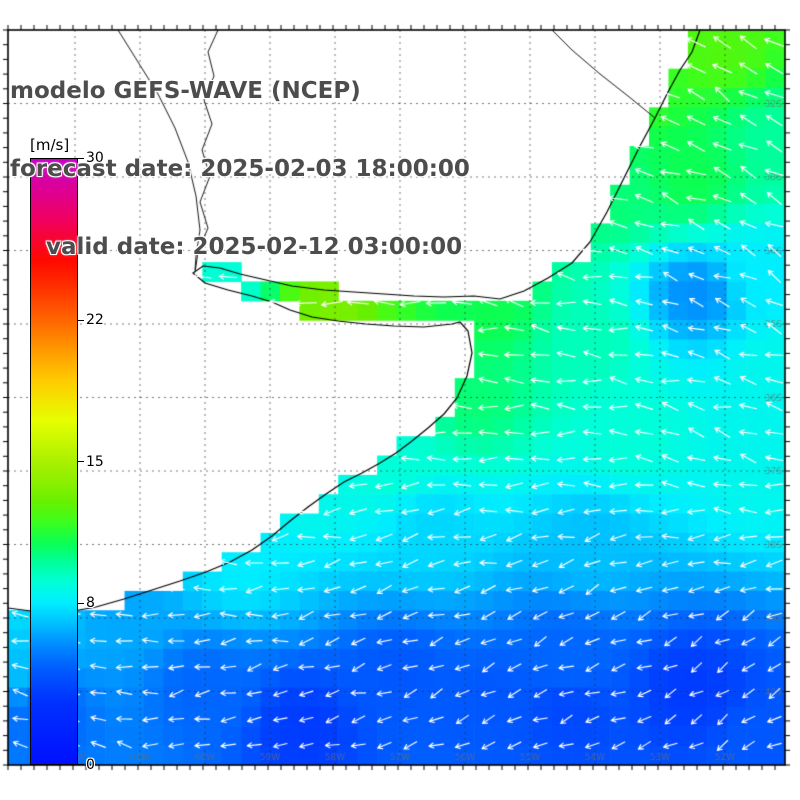  Describe the element at coordinates (90, 603) in the screenshot. I see `colorbar-tick-label: 8` at that location.